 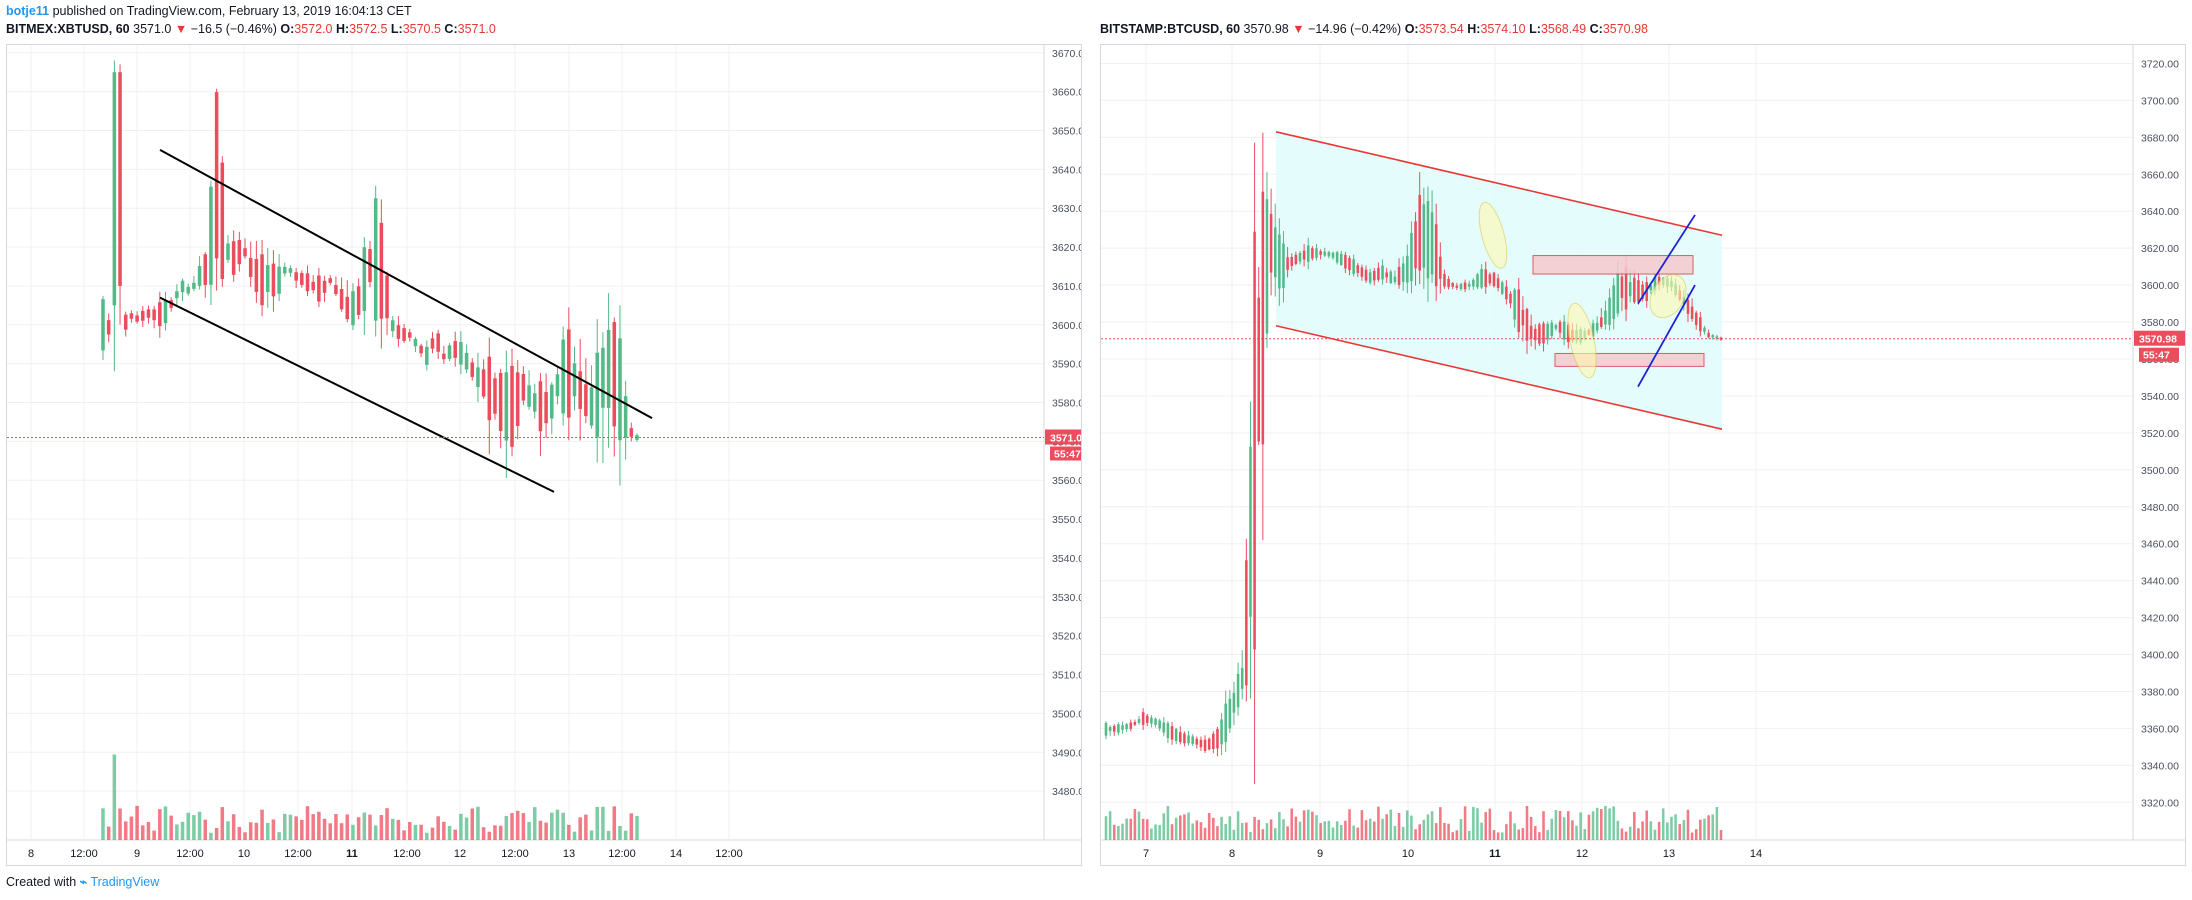 What do you see at coordinates (1495, 854) in the screenshot?
I see `x-tick-label: 11` at bounding box center [1495, 854].